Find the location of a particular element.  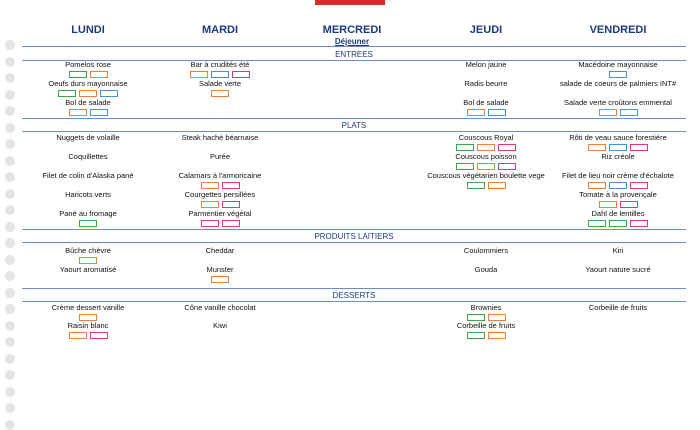

dish-name: Salade verte is located at coordinates (220, 83).